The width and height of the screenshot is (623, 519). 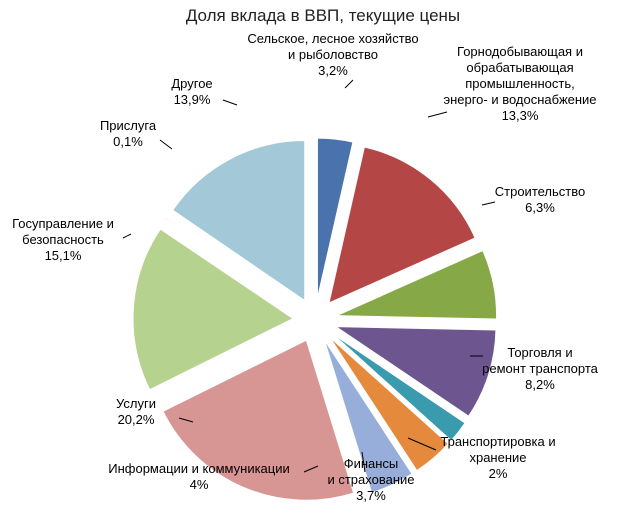 What do you see at coordinates (199, 484) in the screenshot?
I see `slice-value-label: 4%` at bounding box center [199, 484].